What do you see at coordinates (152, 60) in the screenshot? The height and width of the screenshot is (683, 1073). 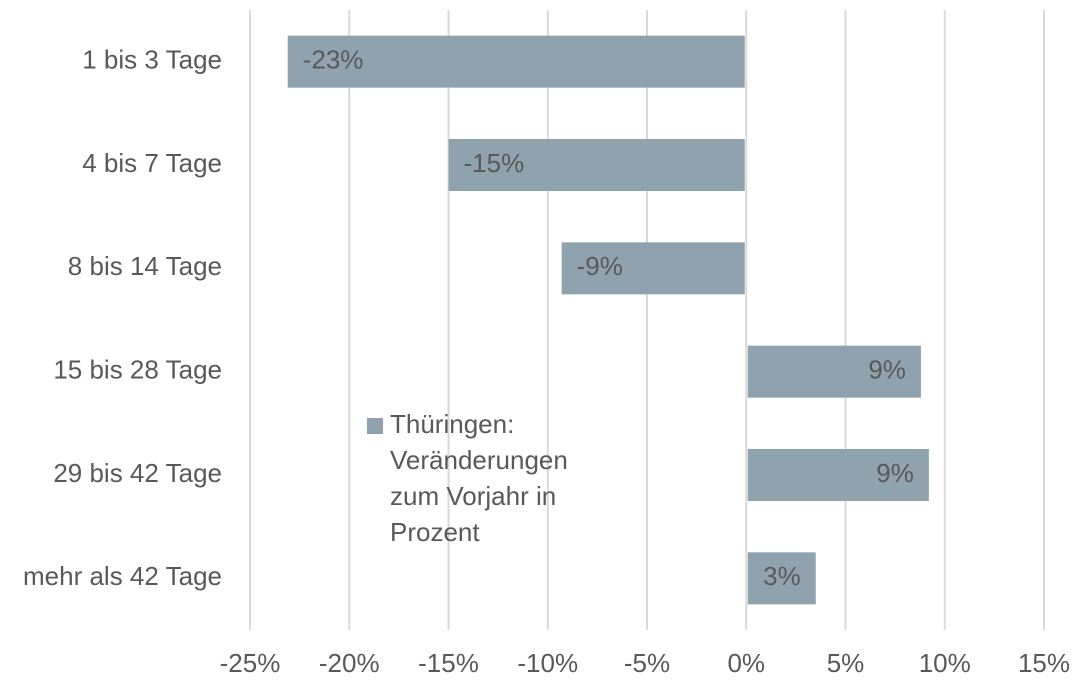 I see `y-tick-label: 1 bis 3 Tage` at bounding box center [152, 60].